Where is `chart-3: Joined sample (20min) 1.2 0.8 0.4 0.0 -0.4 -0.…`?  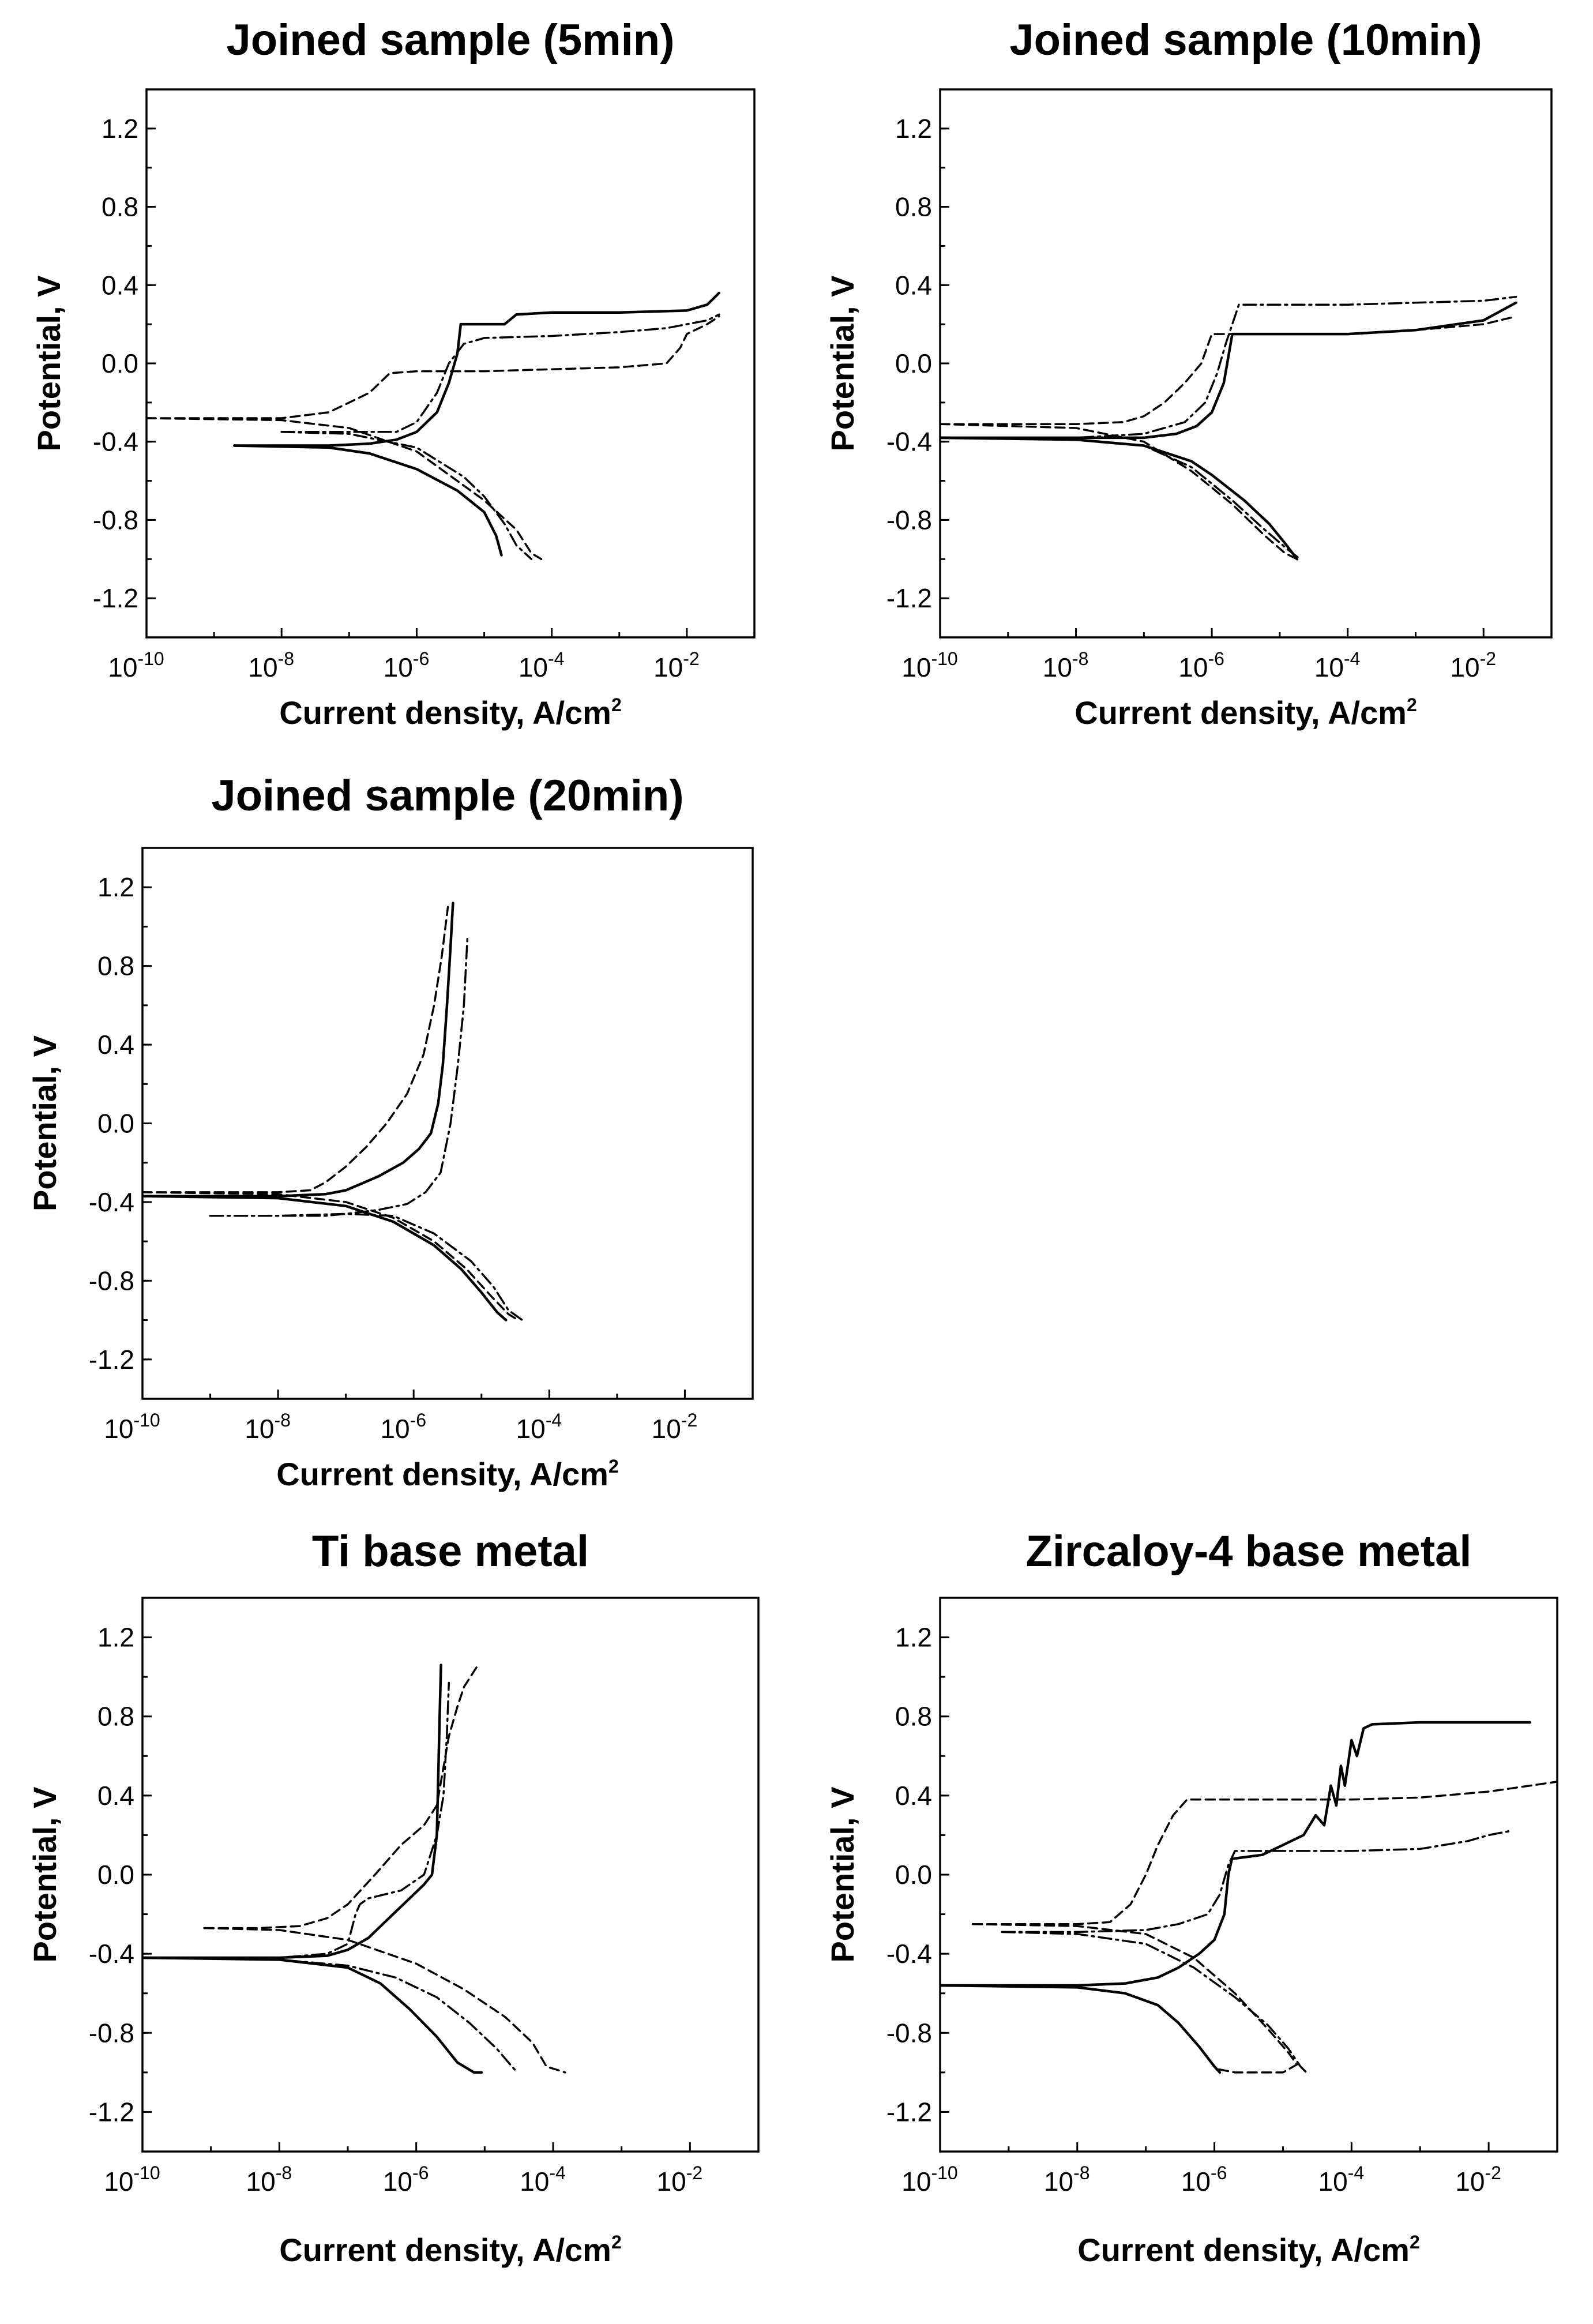
chart-3: Joined sample (20min) 1.2 0.8 0.4 0.0 -0.4 -0.… is located at coordinates (390, 1131).